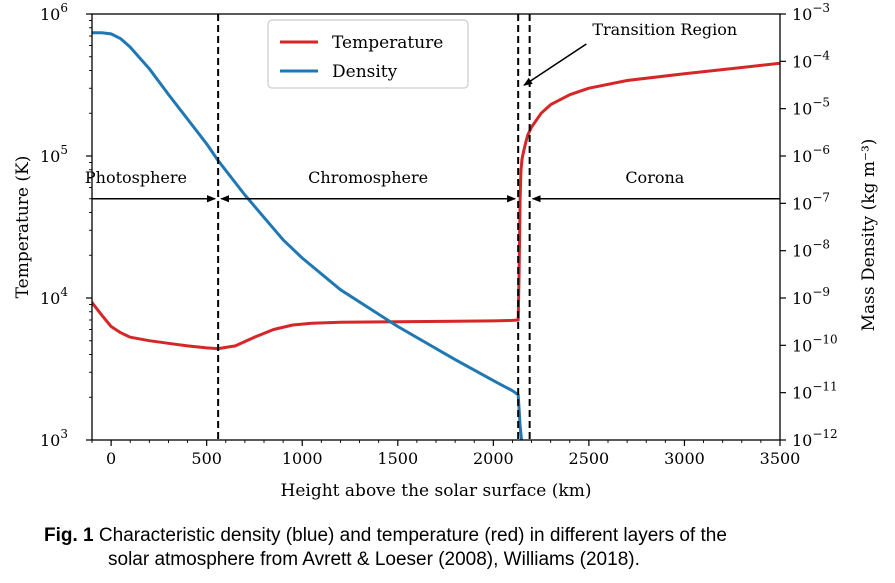 The height and width of the screenshot is (583, 895). What do you see at coordinates (111, 458) in the screenshot?
I see `x-tick-label: 0` at bounding box center [111, 458].